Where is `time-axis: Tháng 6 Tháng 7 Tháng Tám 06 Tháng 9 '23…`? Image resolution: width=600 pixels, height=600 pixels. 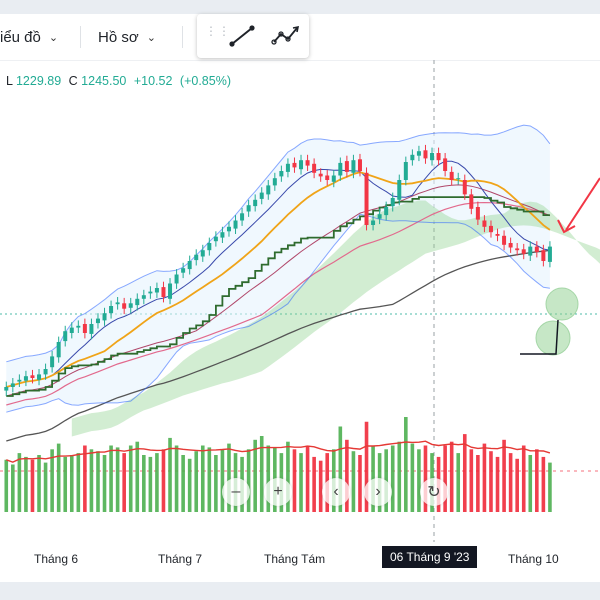
time-axis: Tháng 6 Tháng 7 Tháng Tám 06 Tháng 9 '23… is located at coordinates (300, 562).